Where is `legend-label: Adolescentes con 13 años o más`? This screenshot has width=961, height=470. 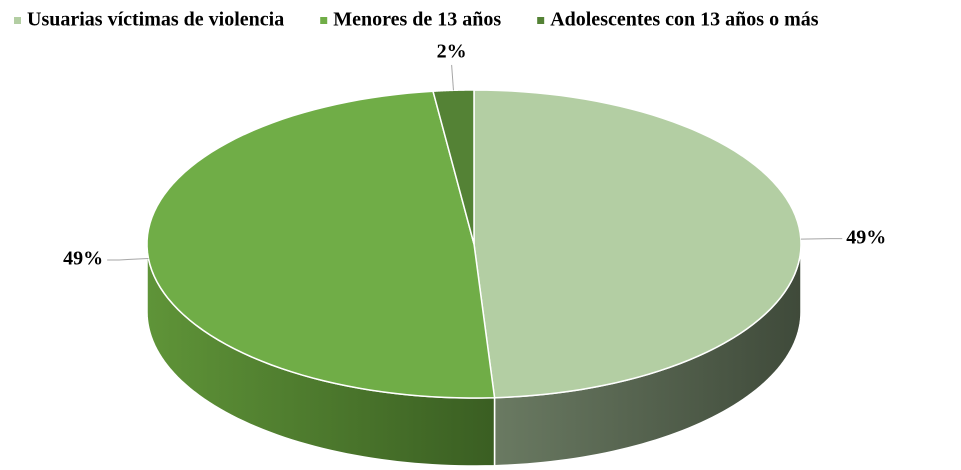
legend-label: Adolescentes con 13 años o más is located at coordinates (684, 20).